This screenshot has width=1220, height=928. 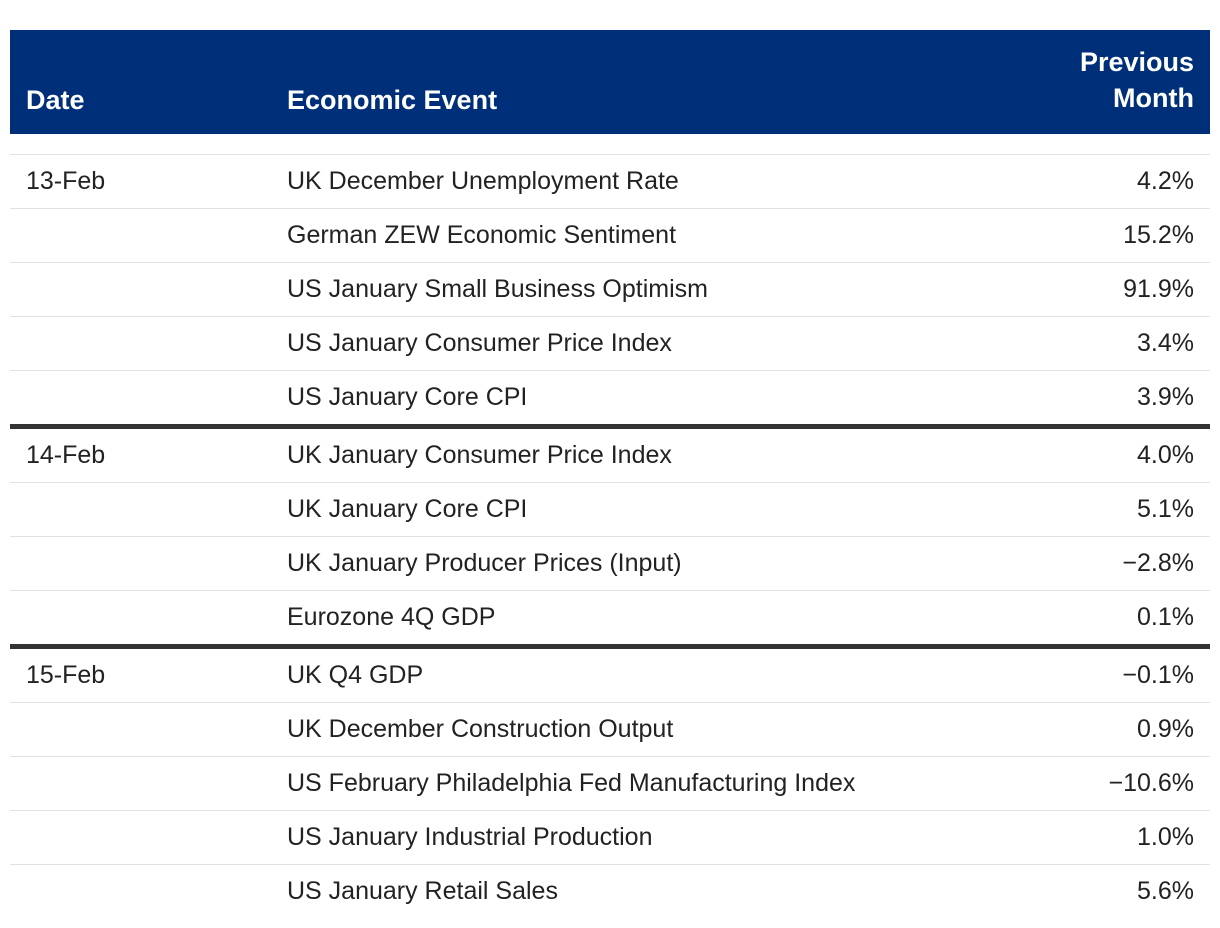 I want to click on table-row: 15-Feb UK Q4 GDP −0.1%, so click(x=610, y=676).